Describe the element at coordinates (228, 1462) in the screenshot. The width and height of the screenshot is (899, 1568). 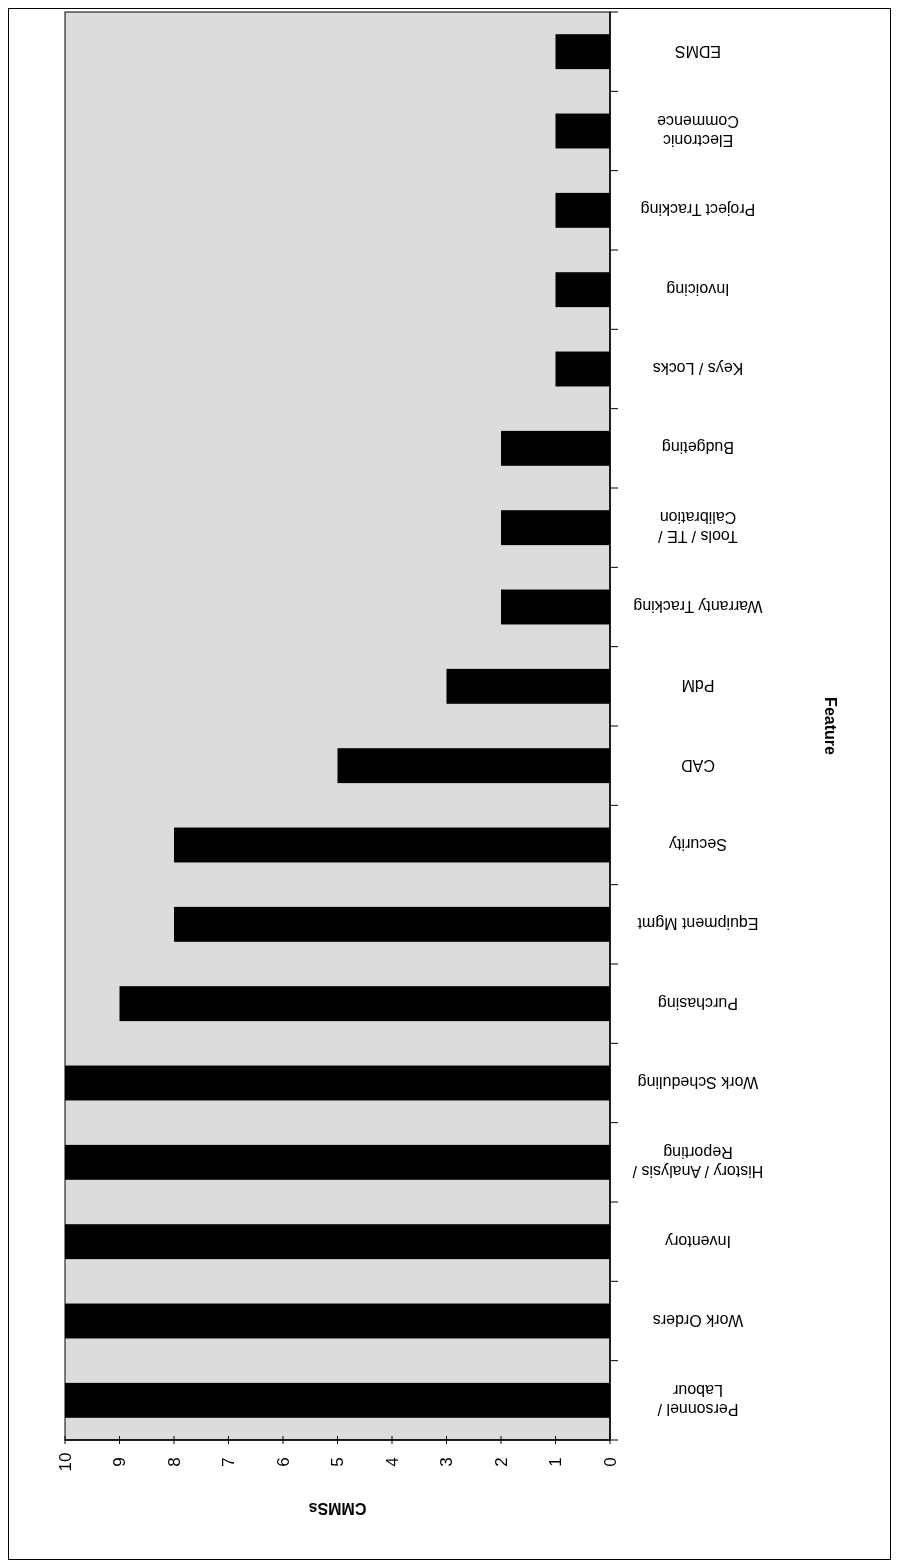
I see `x-tick-label: 7` at that location.